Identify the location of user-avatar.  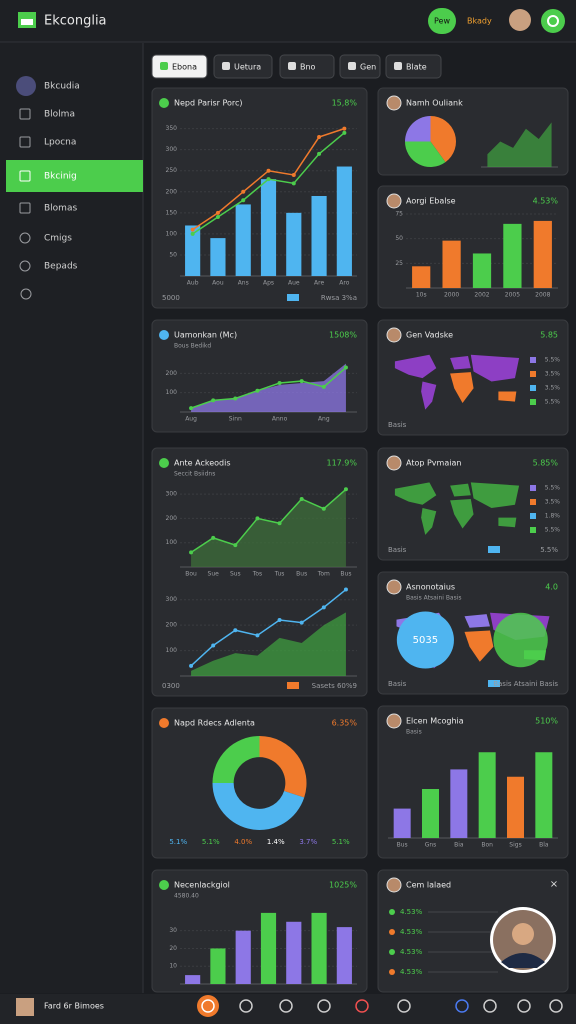
(520, 20).